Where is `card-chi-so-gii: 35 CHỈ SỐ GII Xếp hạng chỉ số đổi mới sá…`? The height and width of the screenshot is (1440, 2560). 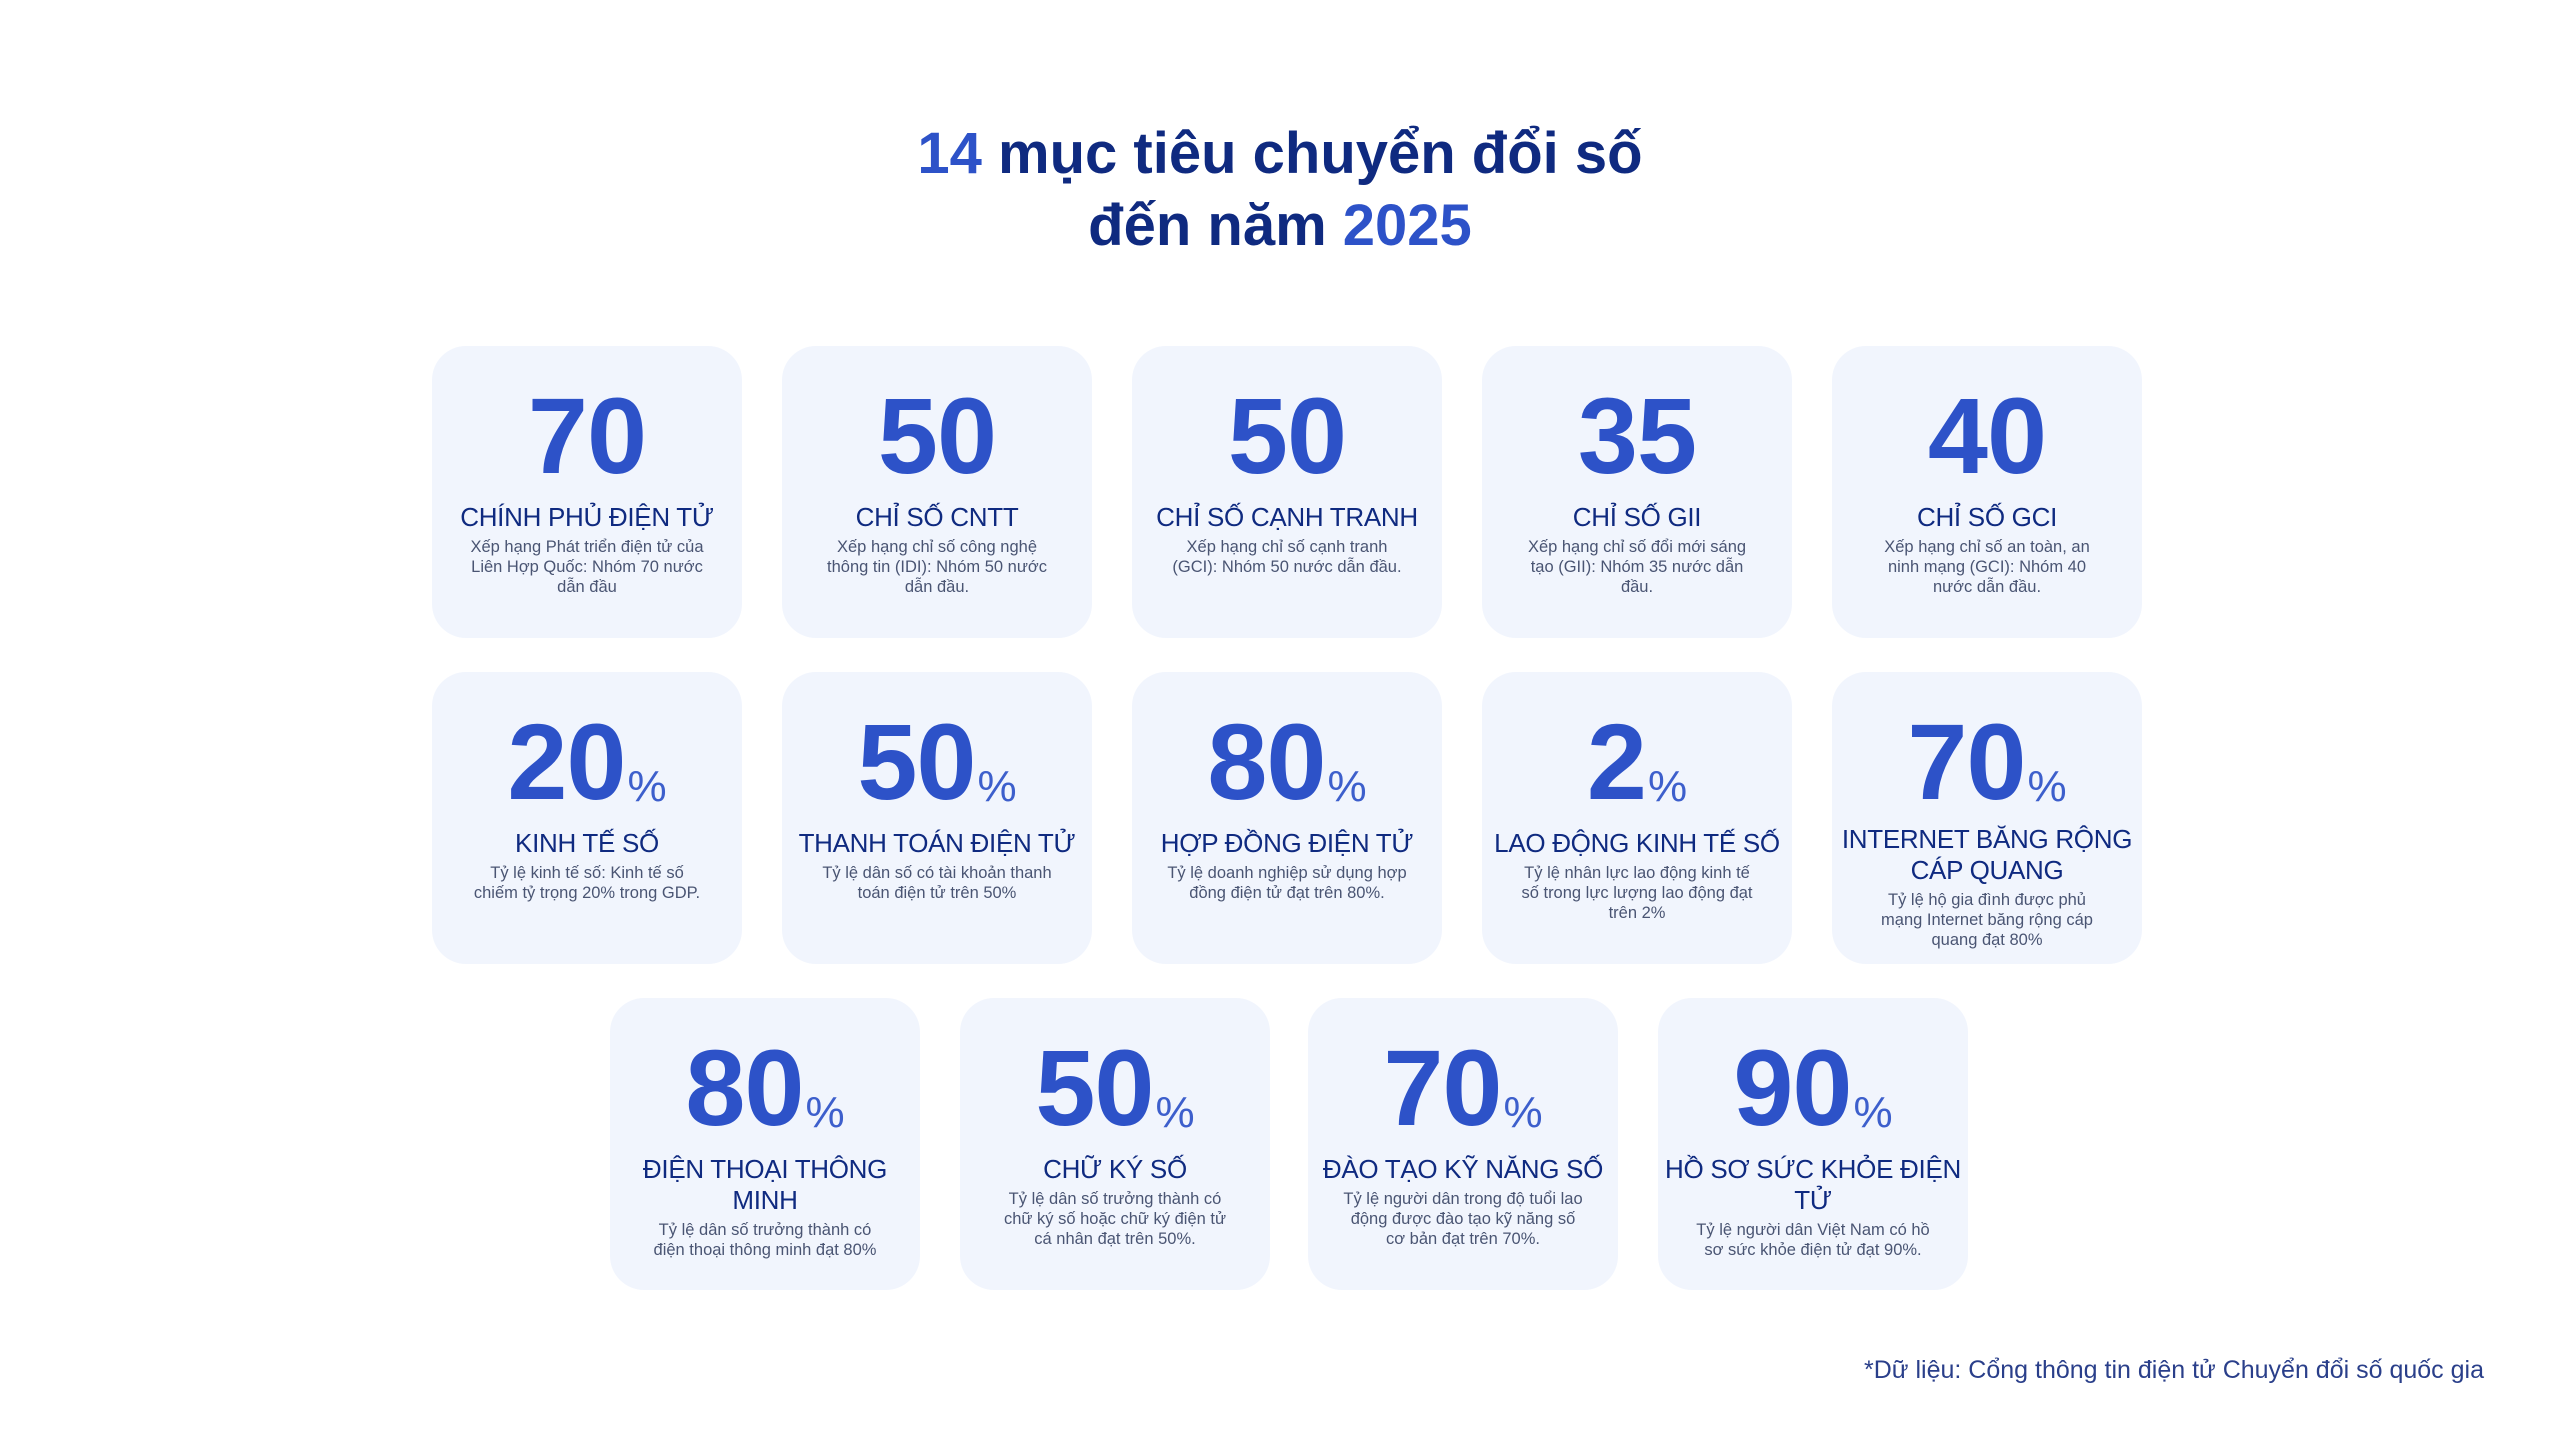 card-chi-so-gii: 35 CHỈ SỐ GII Xếp hạng chỉ số đổi mới sá… is located at coordinates (1637, 492).